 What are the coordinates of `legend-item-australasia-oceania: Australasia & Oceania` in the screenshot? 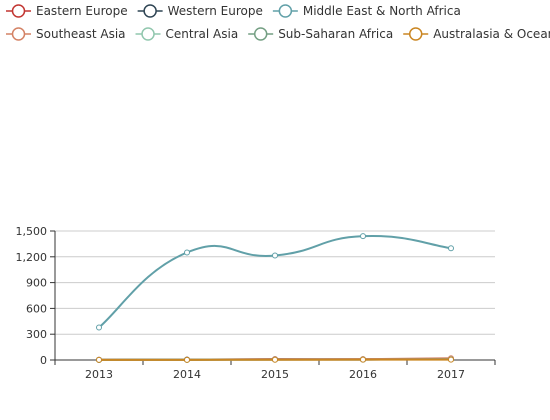 It's located at (476, 34).